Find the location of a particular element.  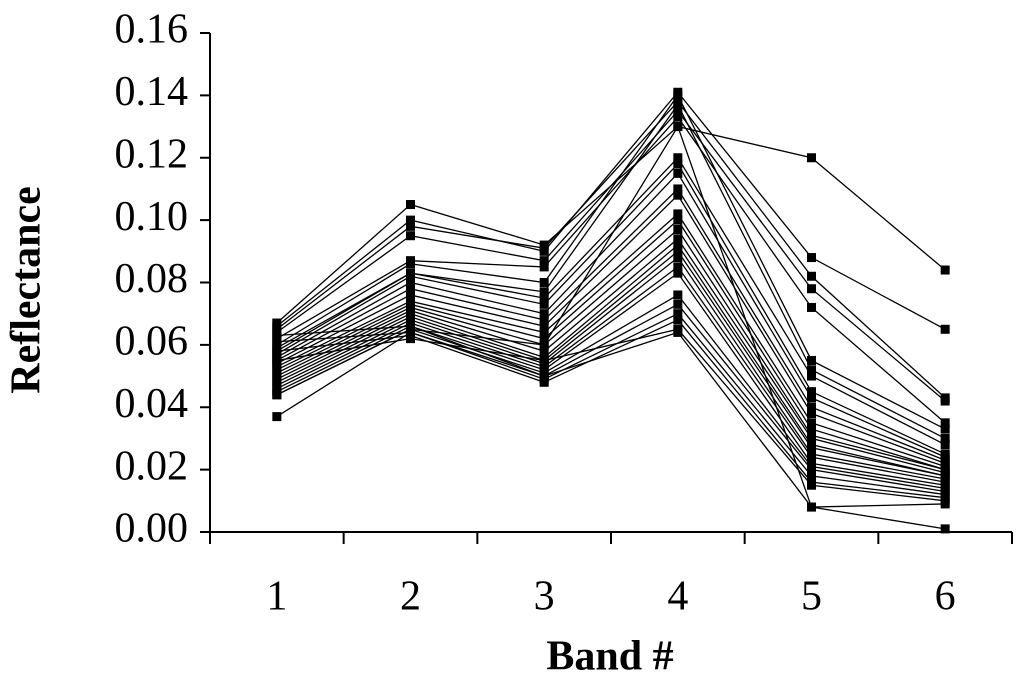

y-tick-label: 0.10 is located at coordinates (152, 217).